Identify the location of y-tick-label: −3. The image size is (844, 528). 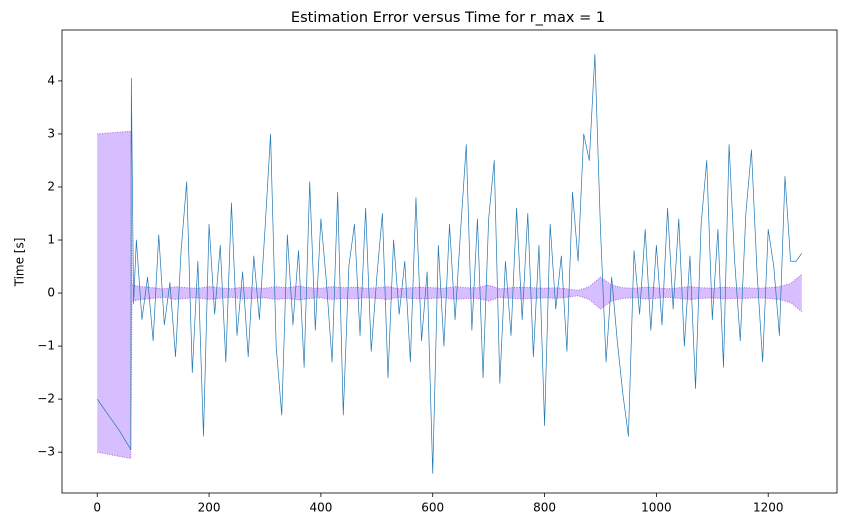
(46, 452).